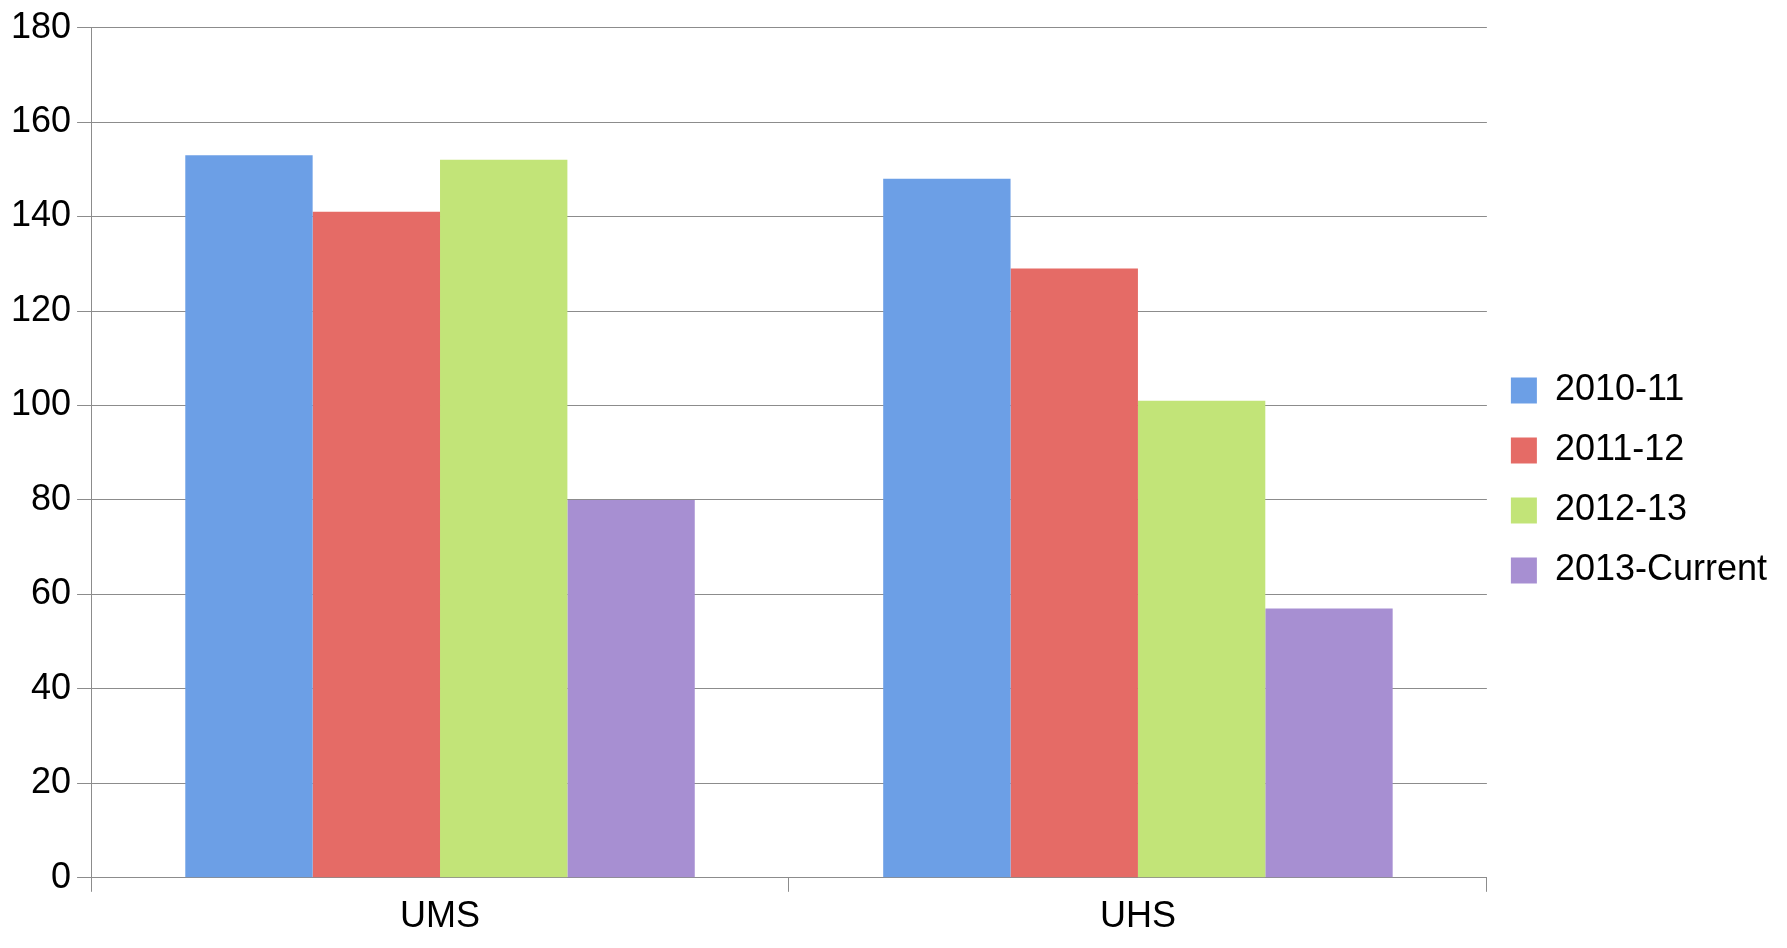 This screenshot has width=1787, height=948. What do you see at coordinates (1137, 915) in the screenshot?
I see `x-tick-label: UHS` at bounding box center [1137, 915].